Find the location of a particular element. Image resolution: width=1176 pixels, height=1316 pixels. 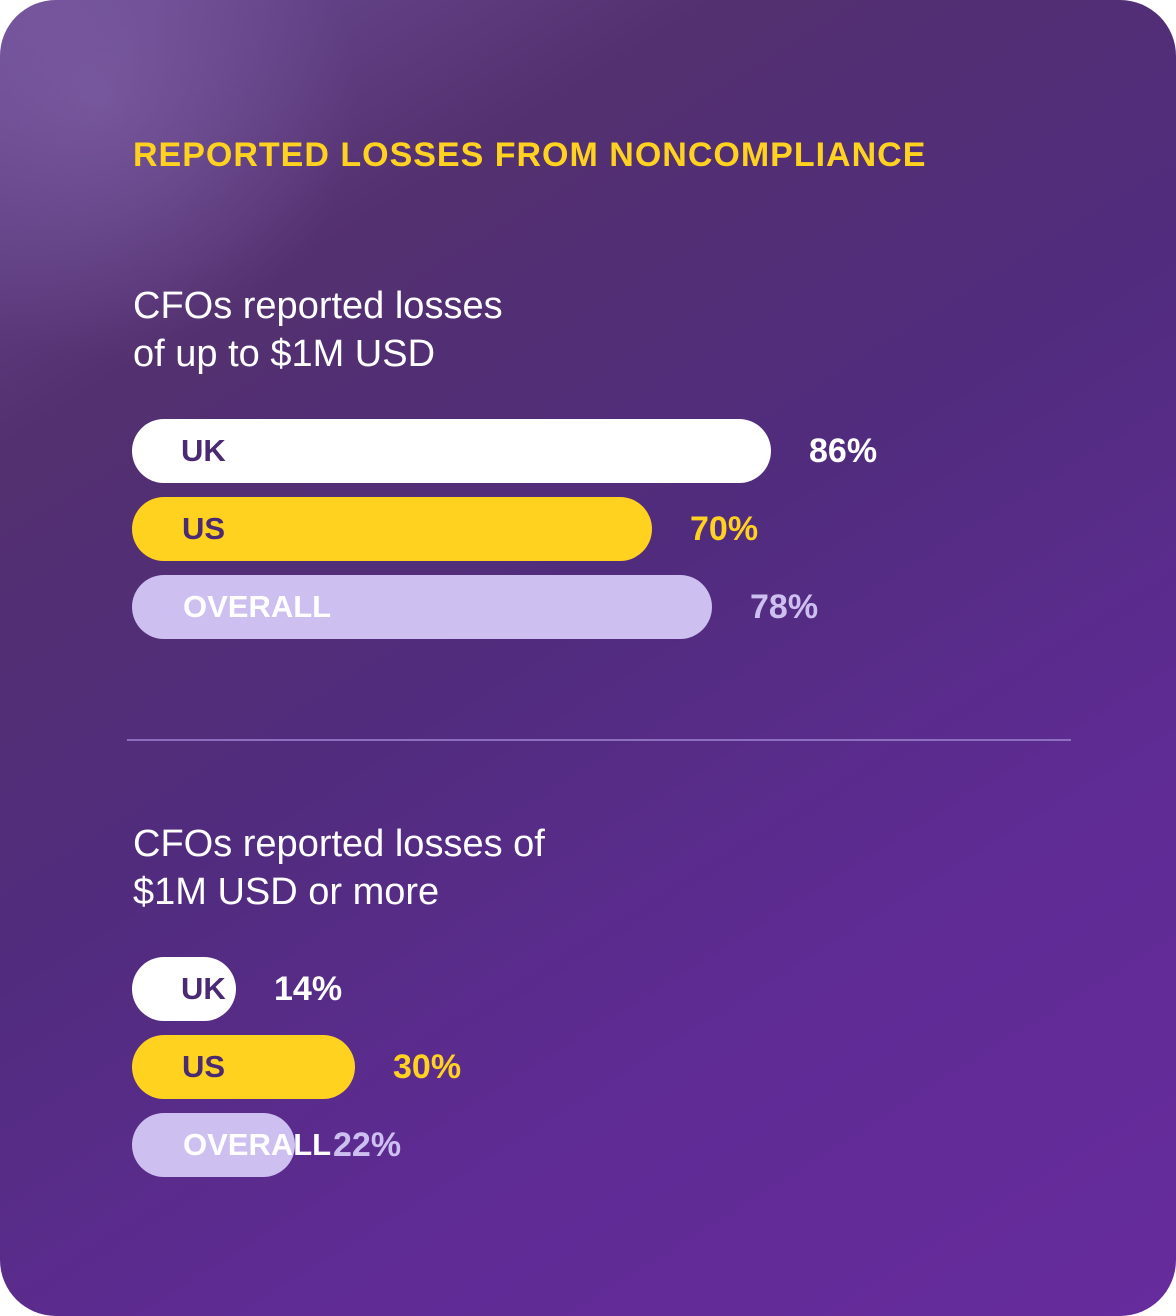

value-label-us: 70% is located at coordinates (724, 529).